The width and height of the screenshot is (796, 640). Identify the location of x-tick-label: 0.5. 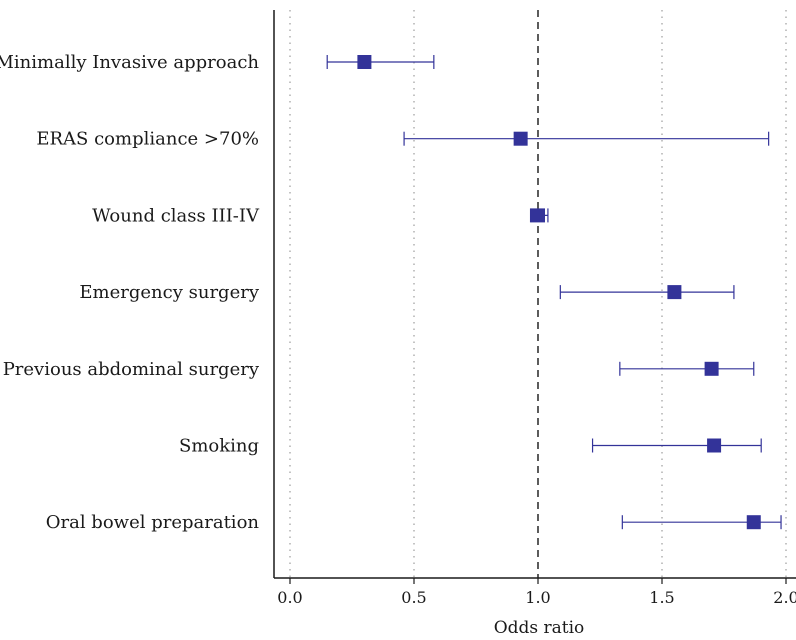
(413, 597).